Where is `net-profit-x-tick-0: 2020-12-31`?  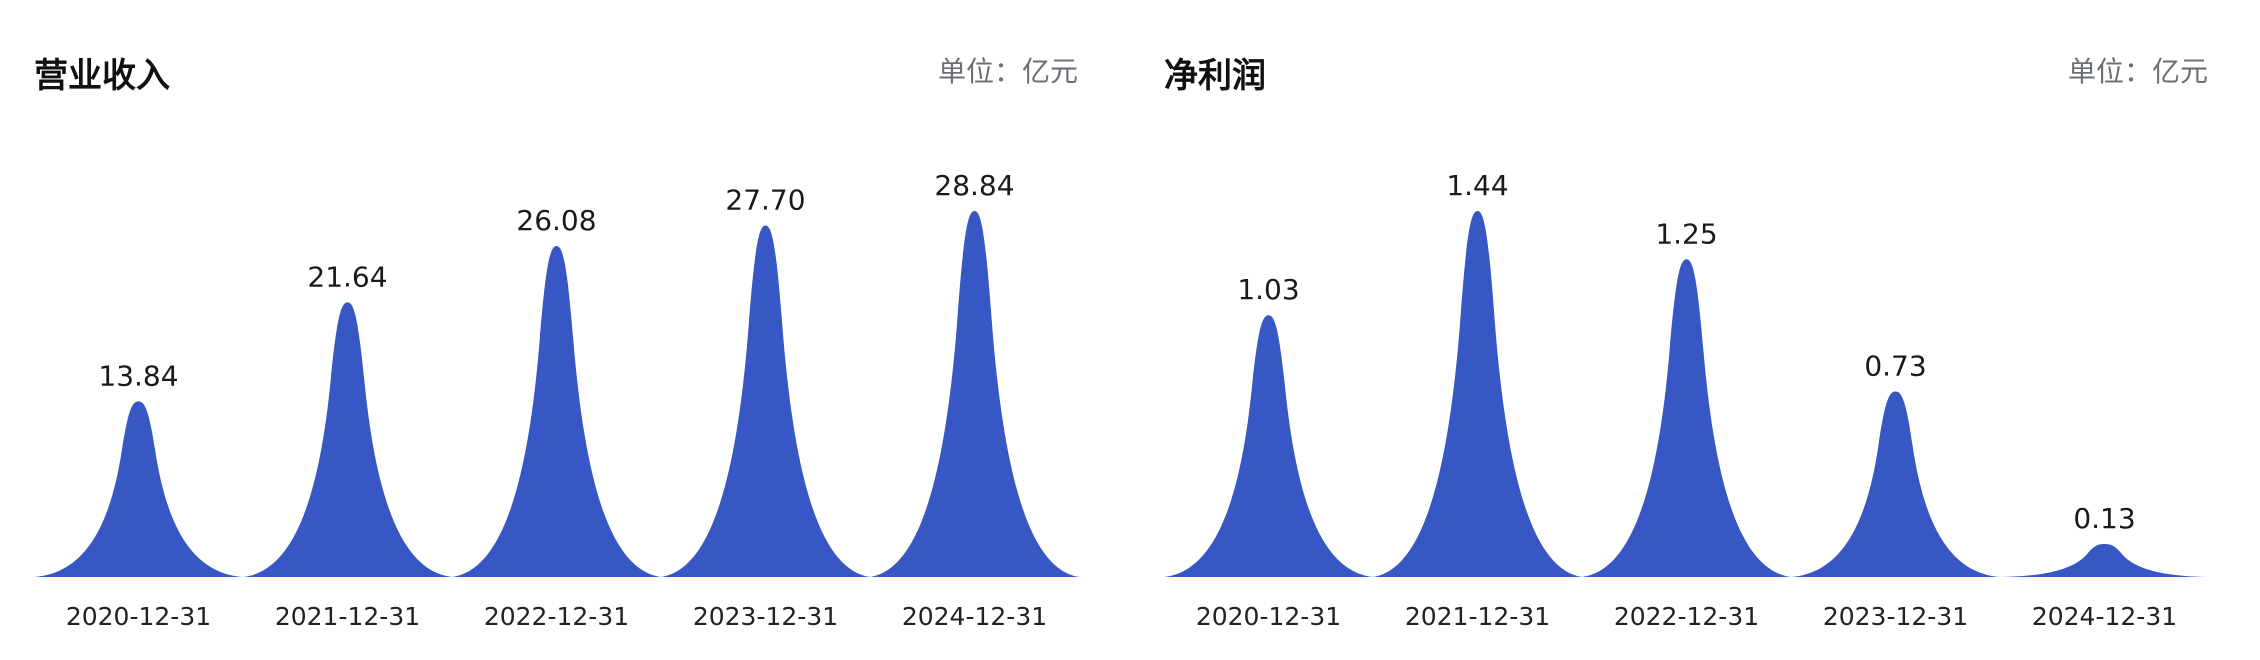
net-profit-x-tick-0: 2020-12-31 is located at coordinates (1268, 616).